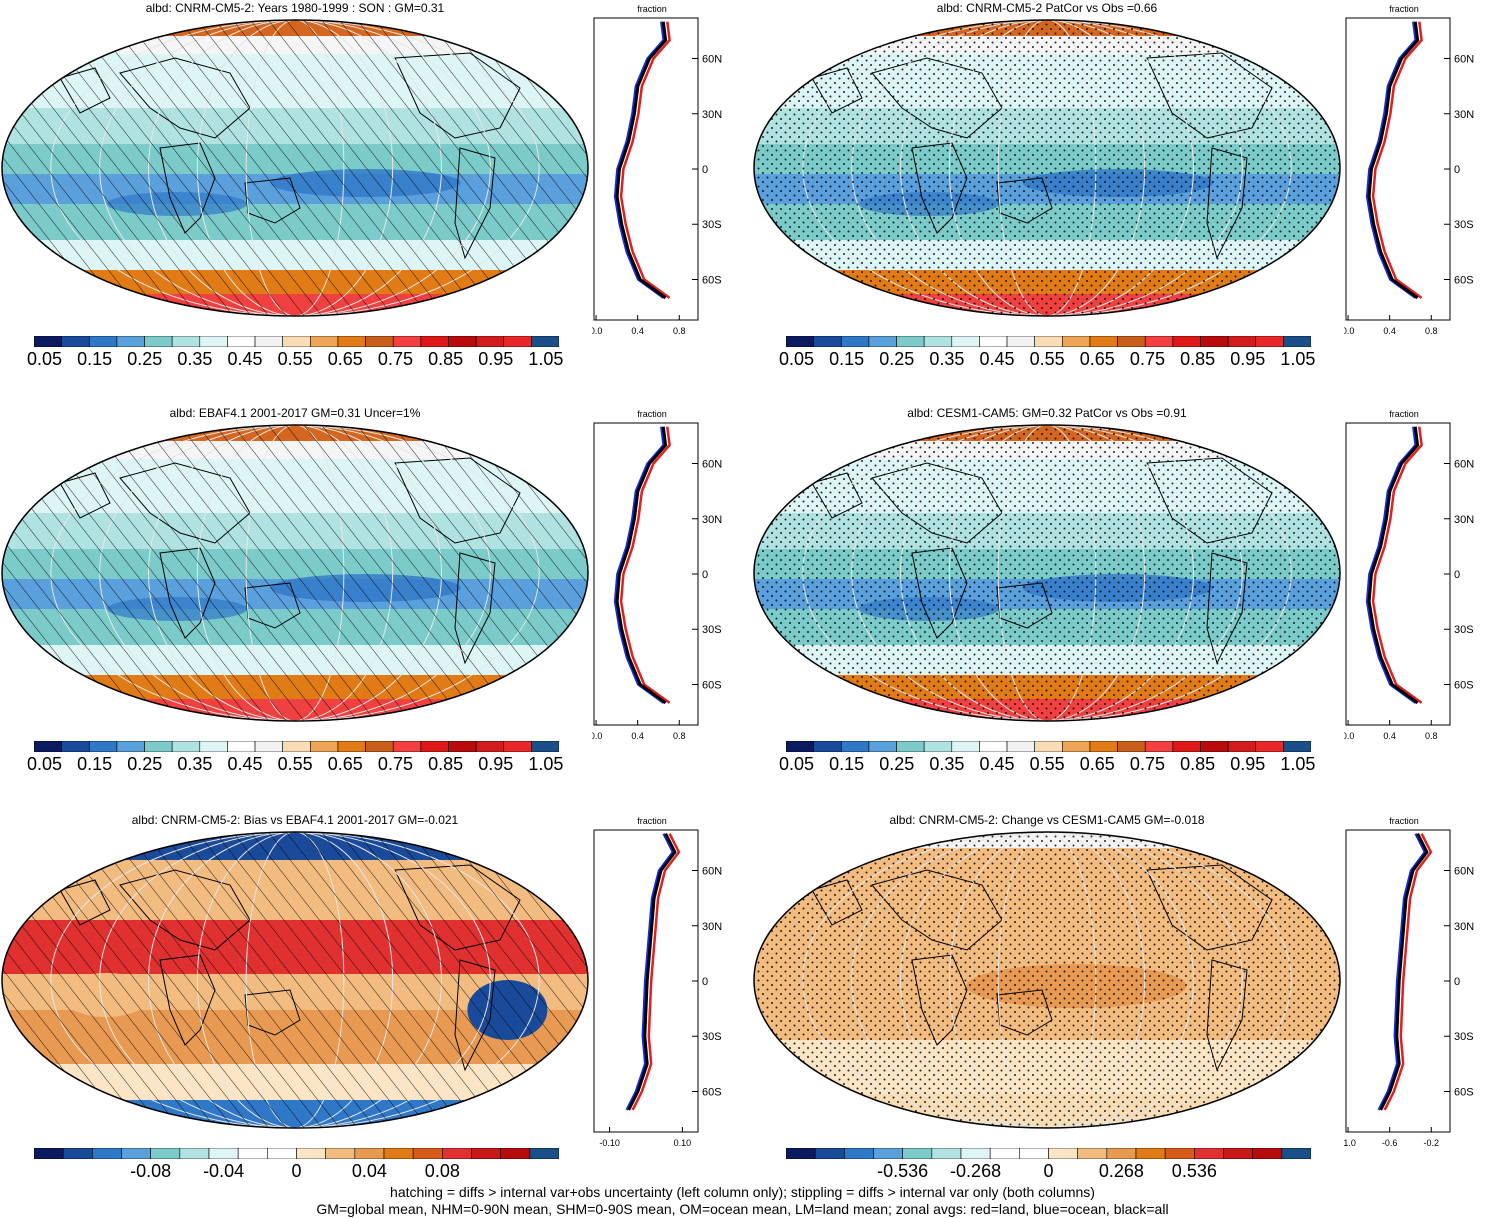  I want to click on zonal-land-curve, so click(1397, 565).